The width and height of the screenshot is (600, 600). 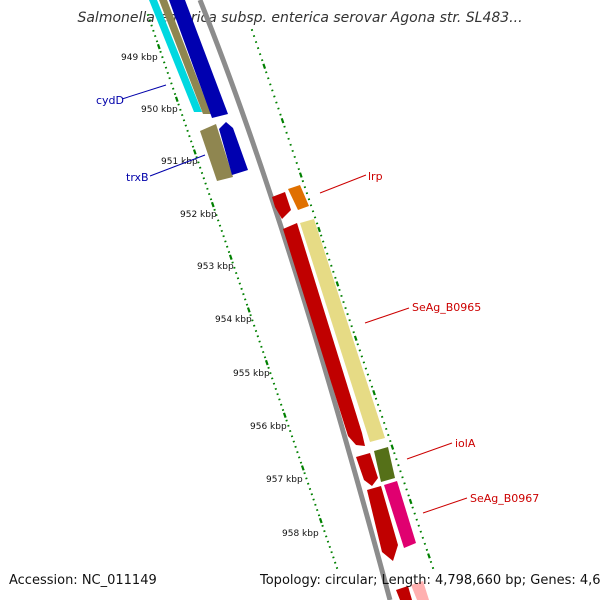 I want to click on label-SeAg_B0967: SeAg_B0967, so click(x=504, y=498).